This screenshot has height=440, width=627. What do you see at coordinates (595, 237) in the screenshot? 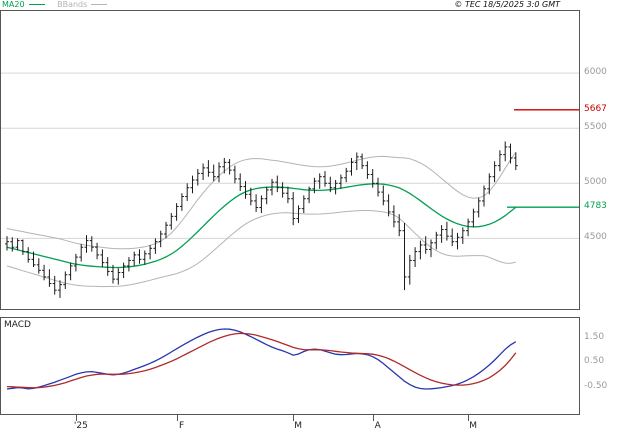
I see `y-axis-label-4500: 4500` at bounding box center [595, 237].